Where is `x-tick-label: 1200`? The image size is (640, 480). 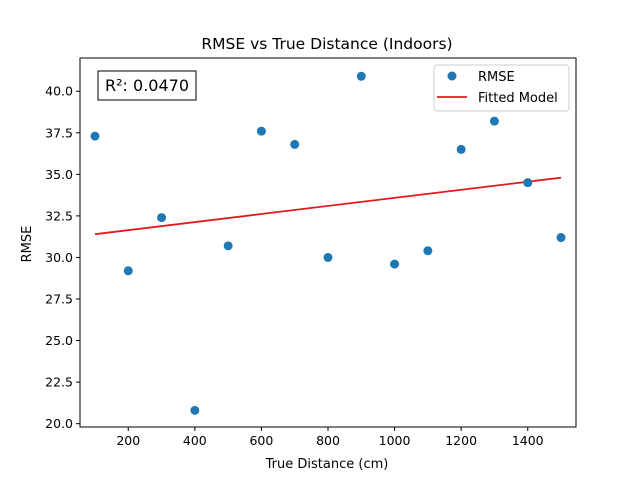 x-tick-label: 1200 is located at coordinates (461, 440).